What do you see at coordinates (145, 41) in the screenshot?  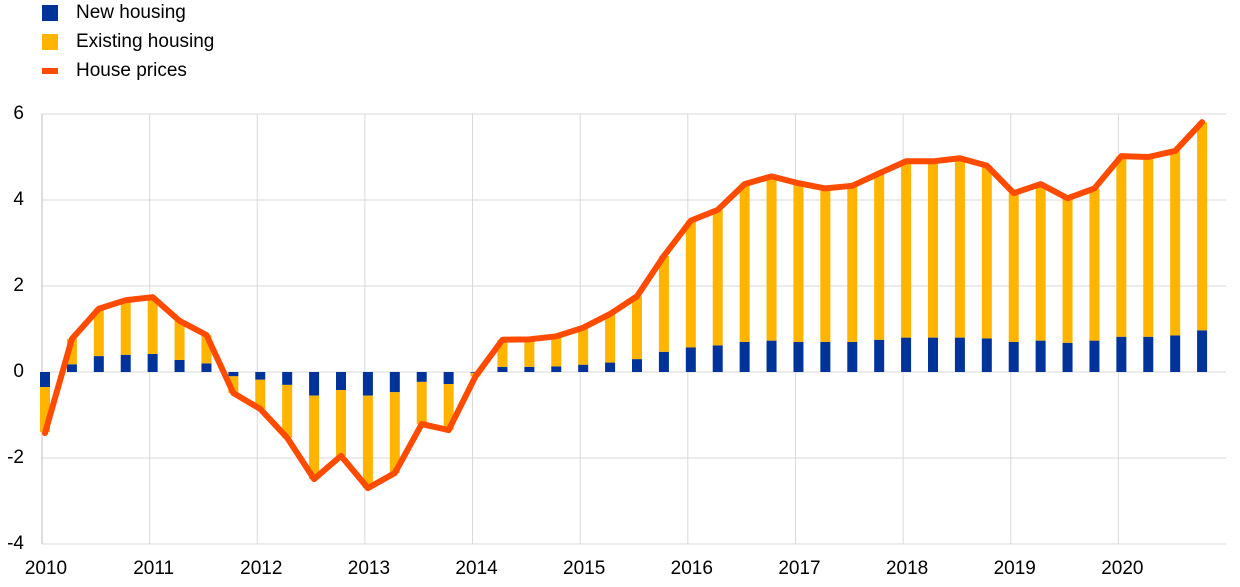 I see `legend-label: Existing housing` at bounding box center [145, 41].